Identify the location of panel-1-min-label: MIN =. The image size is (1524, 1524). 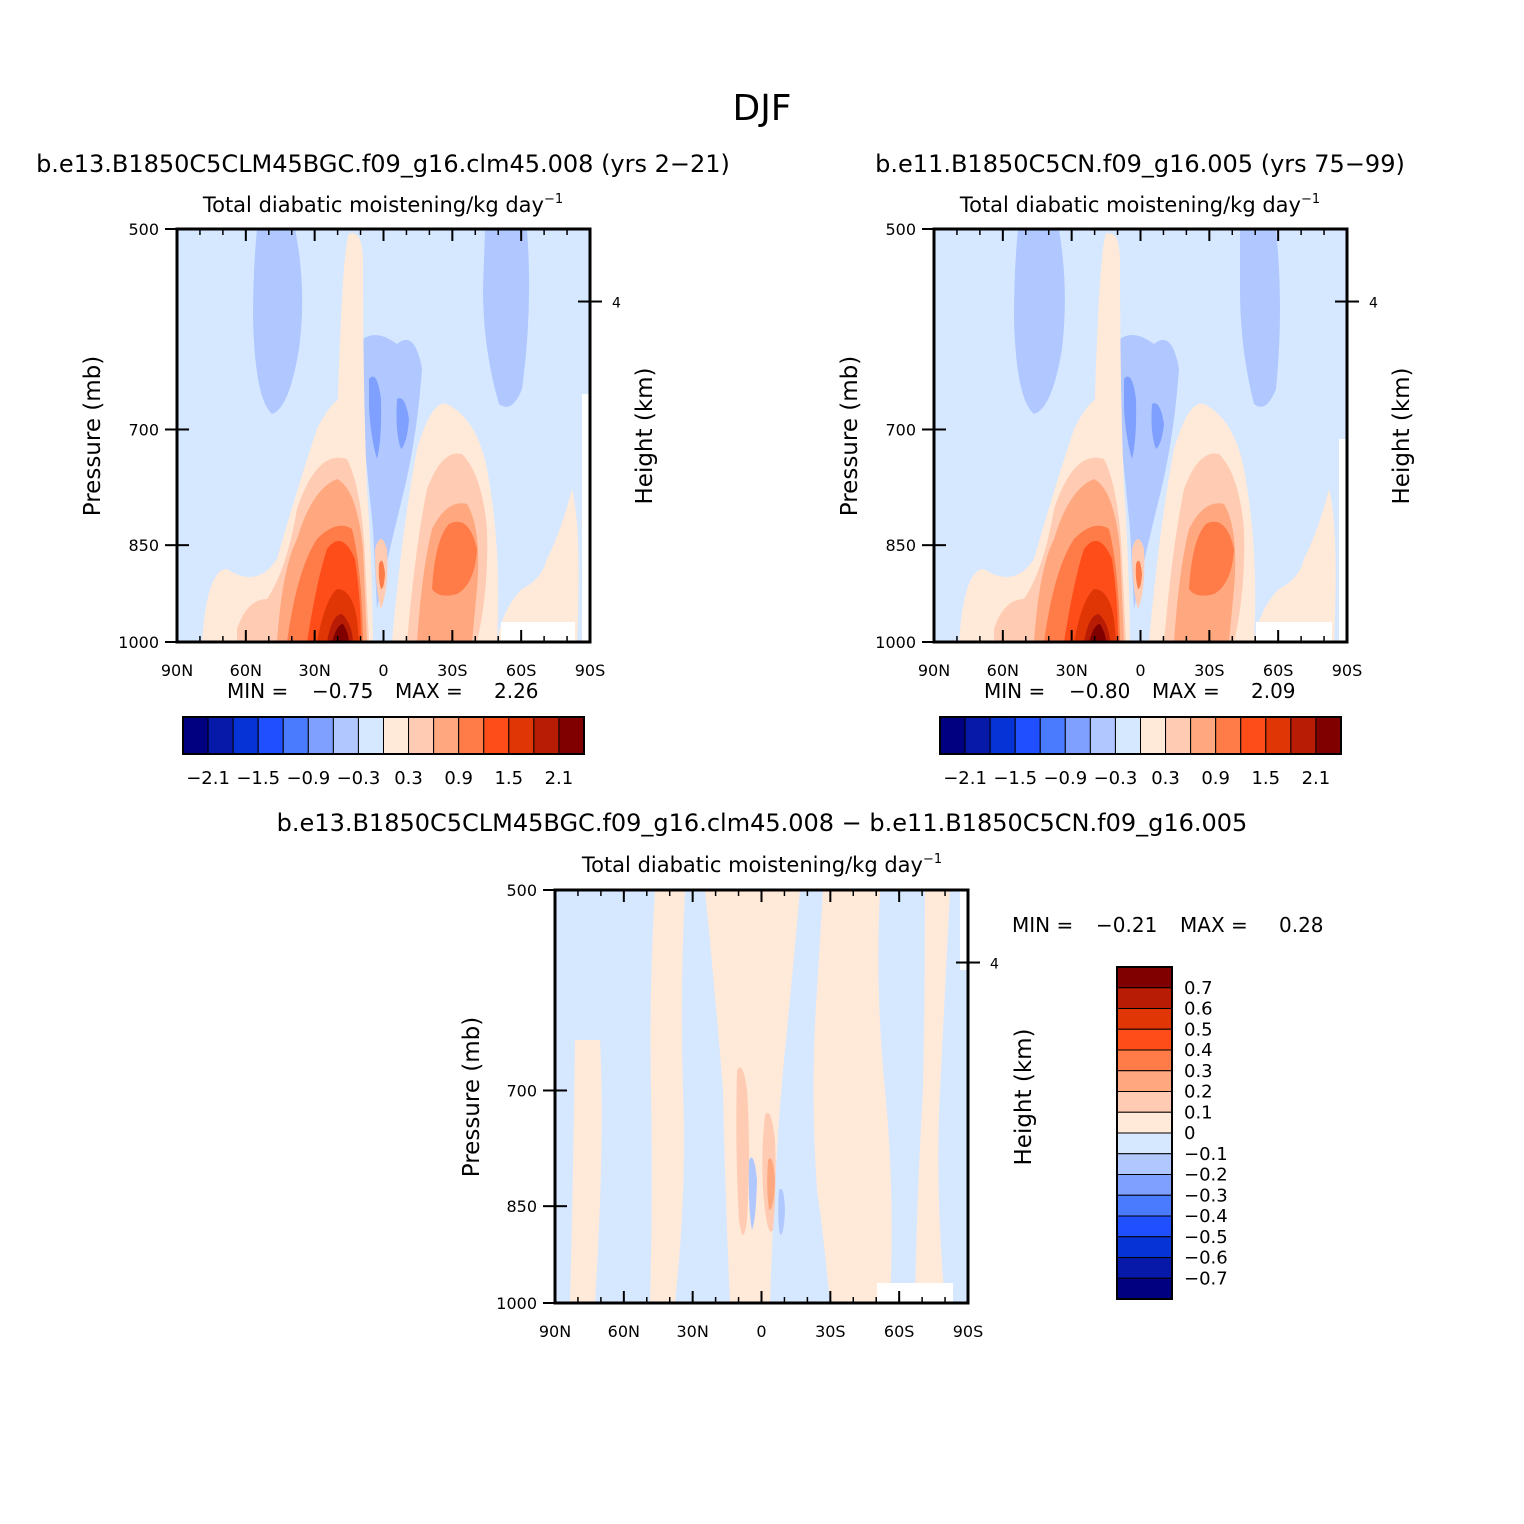
(257, 691).